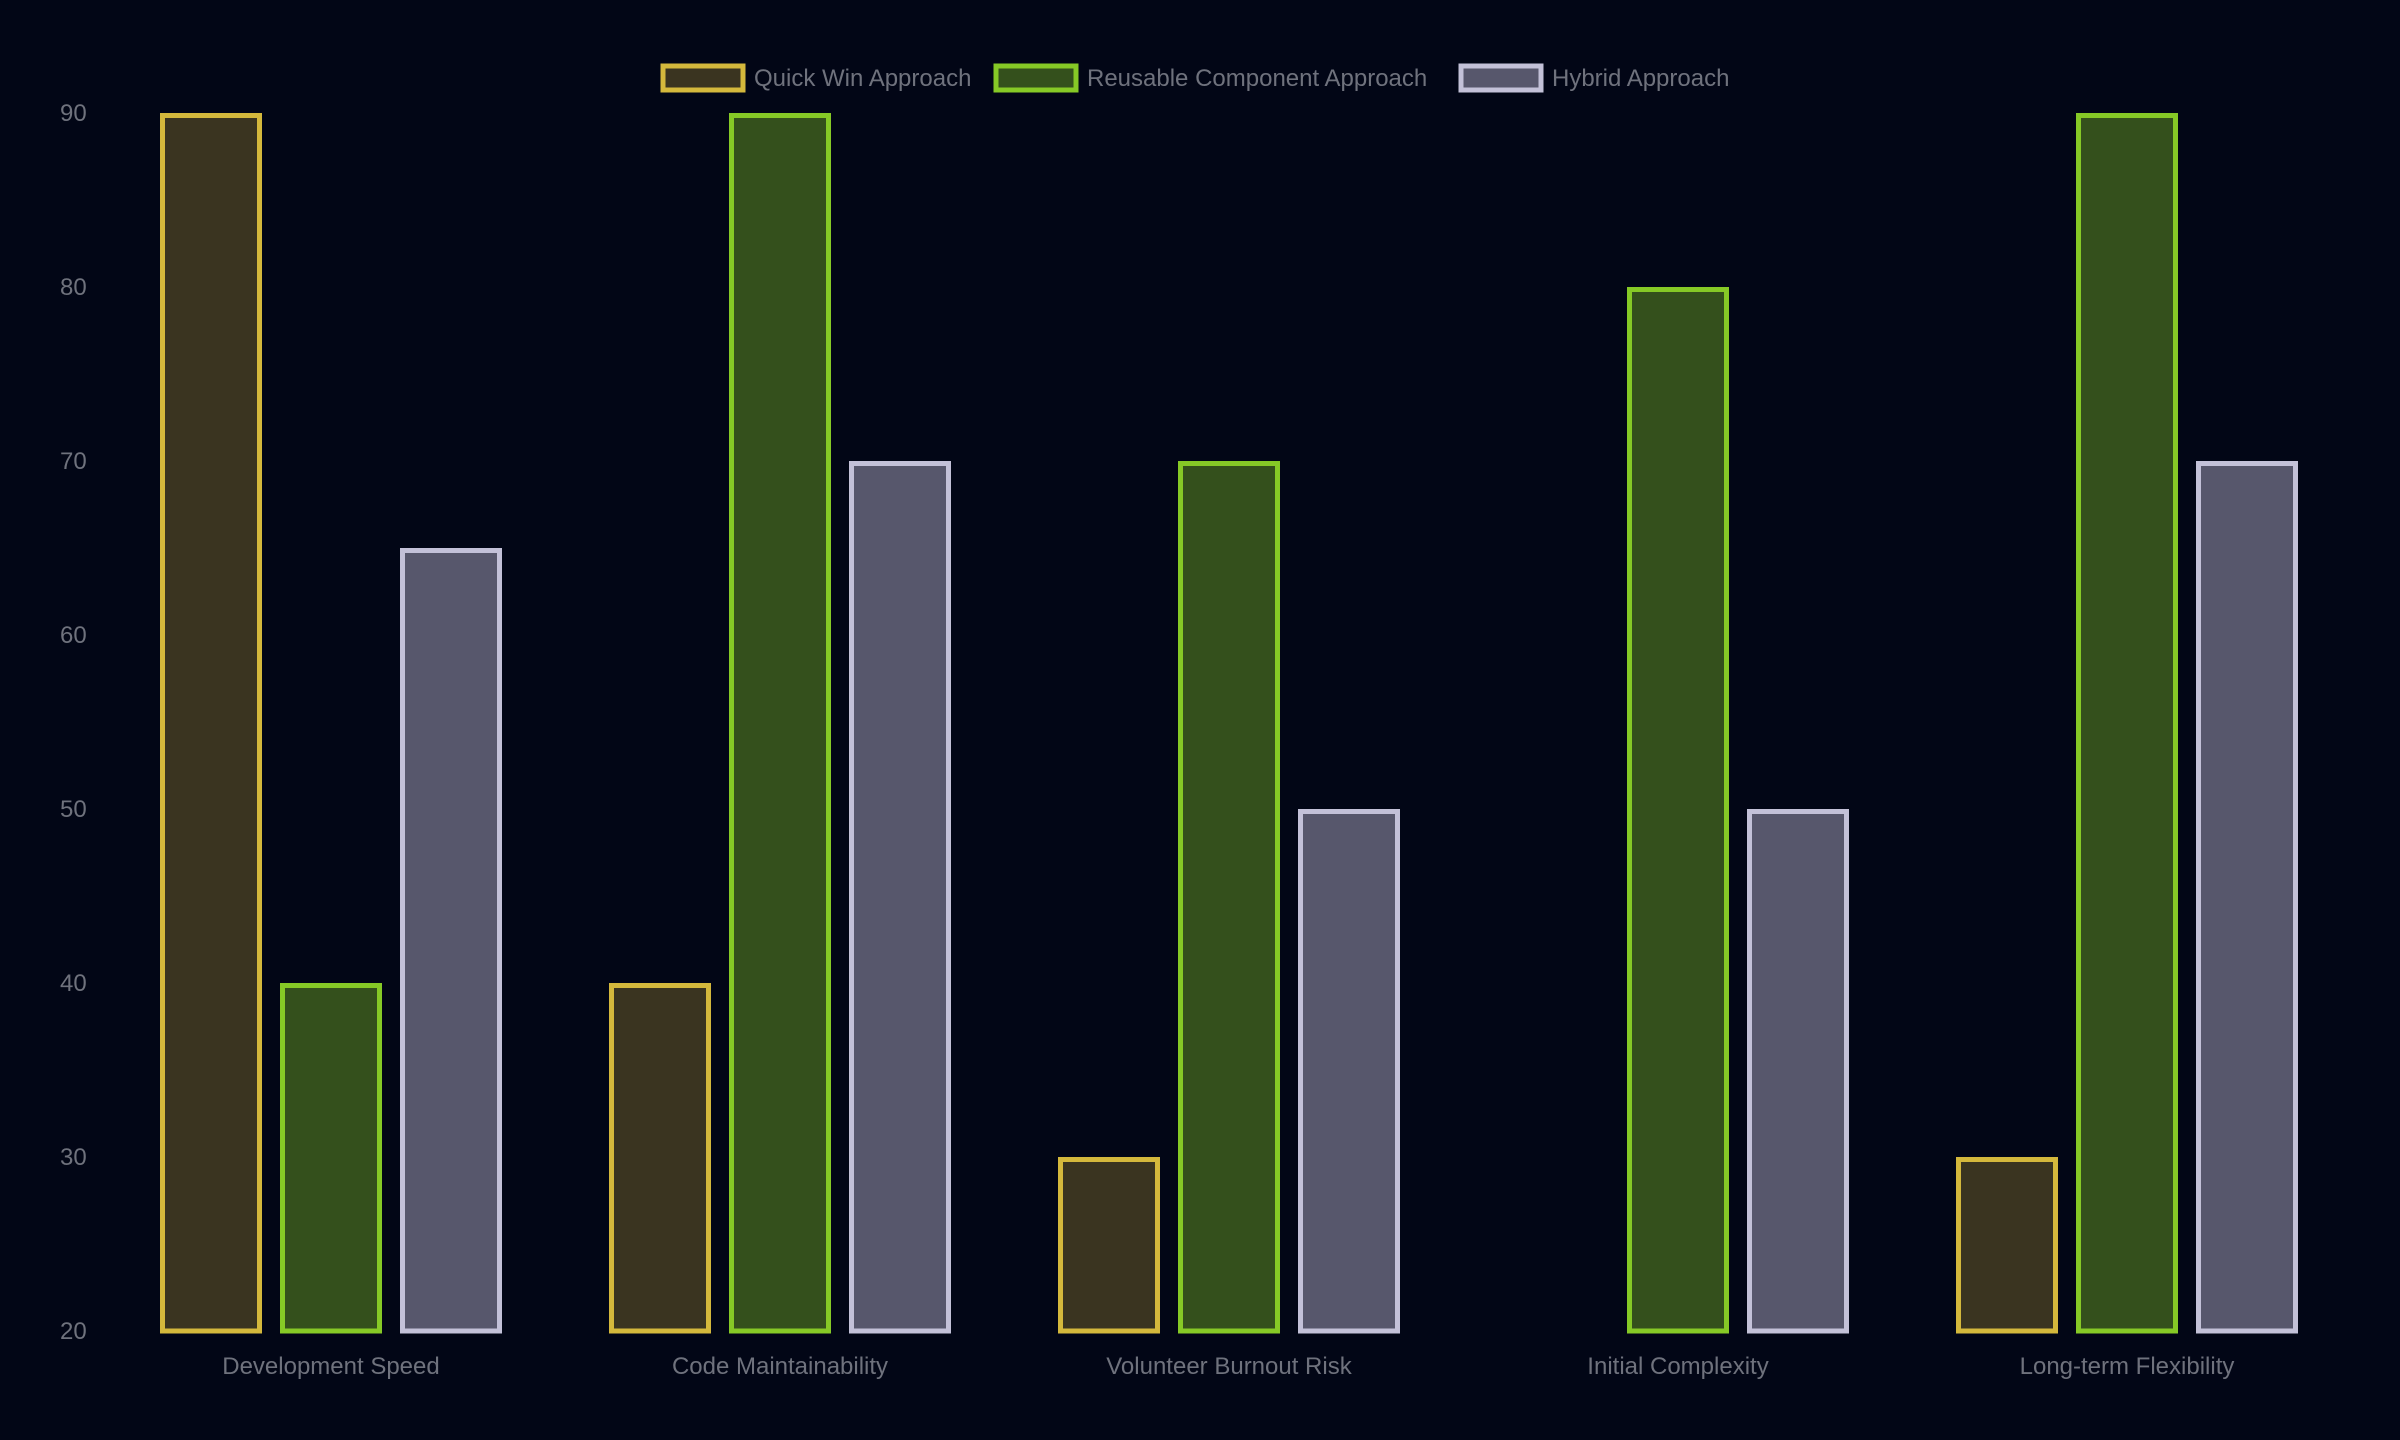 The width and height of the screenshot is (2400, 1440). I want to click on y-axis: 20 30 40 50 60 70 80 90, so click(73, 722).